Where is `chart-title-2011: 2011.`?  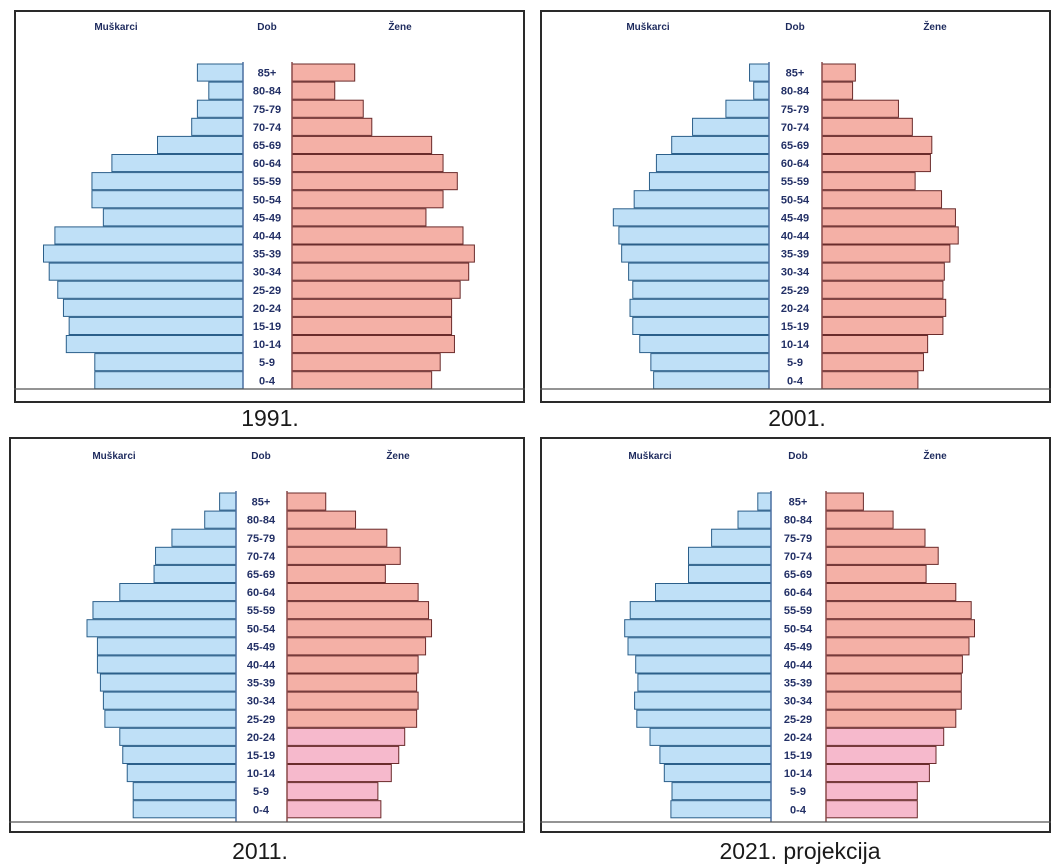 chart-title-2011: 2011. is located at coordinates (260, 851).